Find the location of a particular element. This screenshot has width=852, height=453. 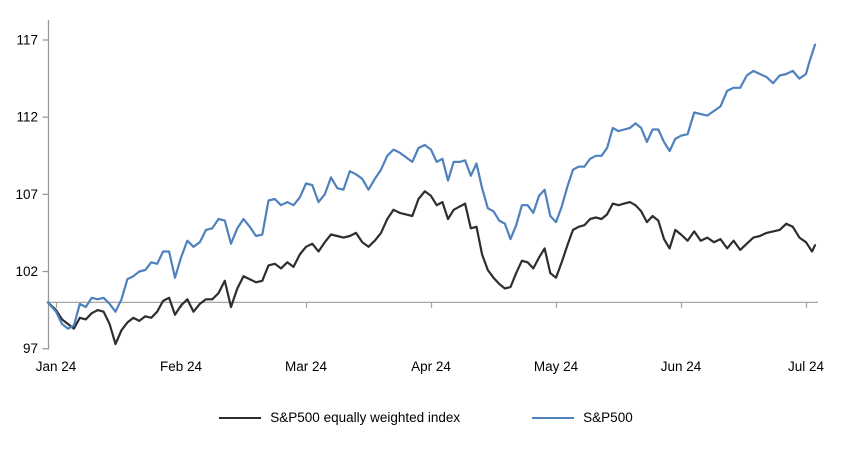

legend-item-sp500: S&P500 is located at coordinates (582, 418).